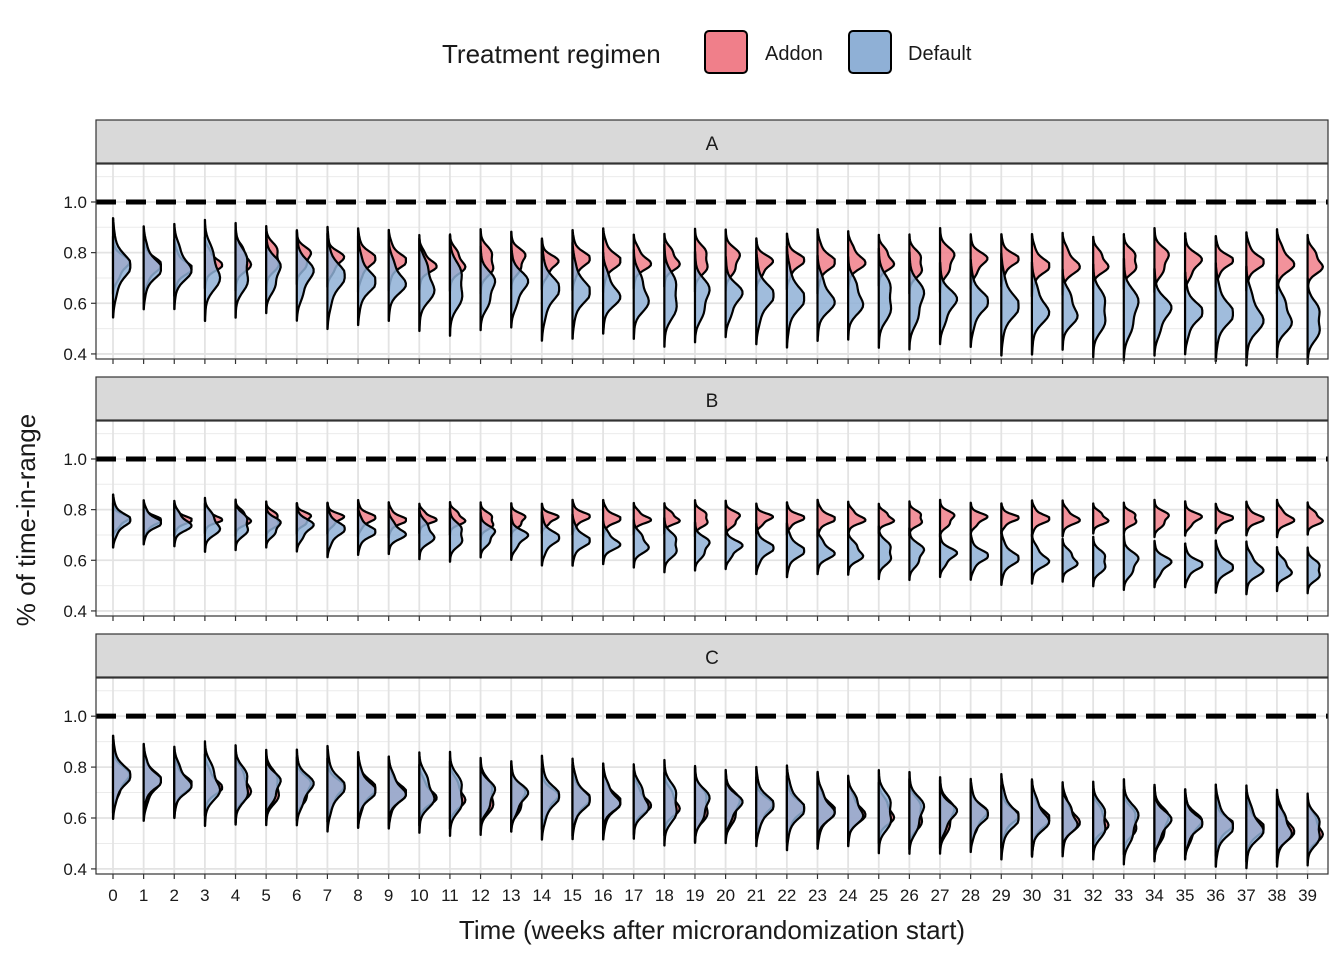  Describe the element at coordinates (112, 895) in the screenshot. I see `x-tick-label: 0` at that location.